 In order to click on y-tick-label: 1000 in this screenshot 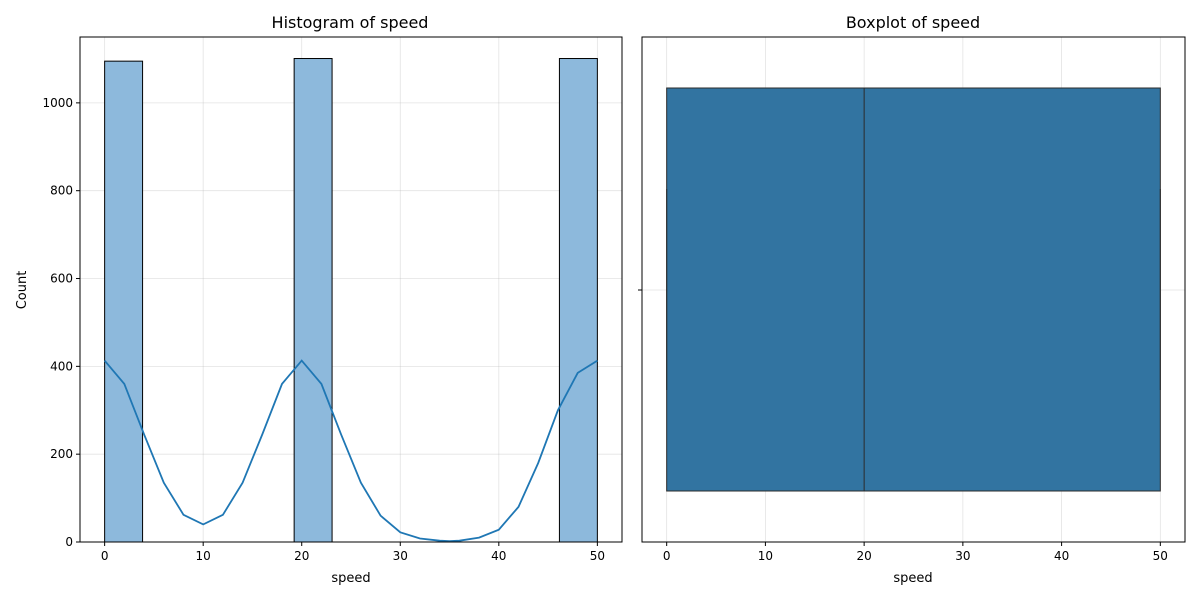, I will do `click(57, 103)`.